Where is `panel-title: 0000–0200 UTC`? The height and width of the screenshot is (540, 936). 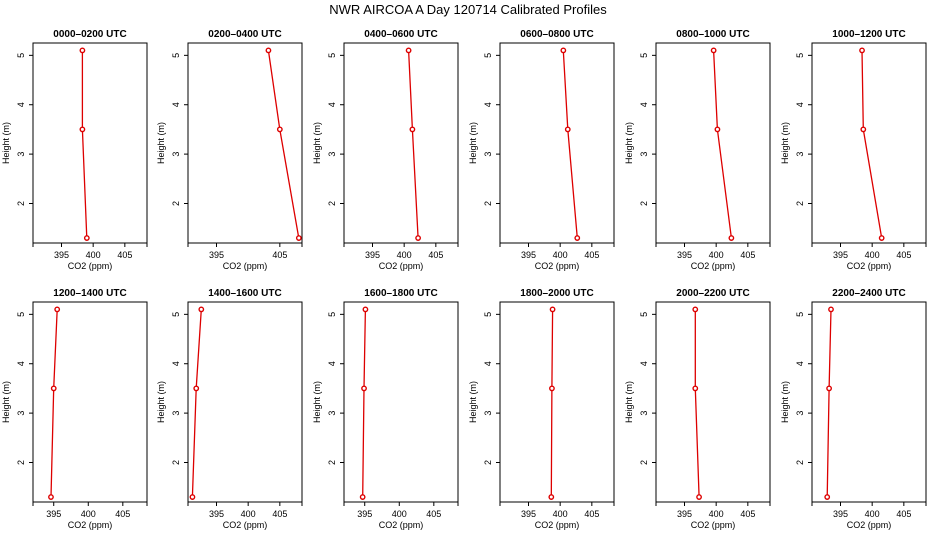
panel-title: 0000–0200 UTC is located at coordinates (89, 34).